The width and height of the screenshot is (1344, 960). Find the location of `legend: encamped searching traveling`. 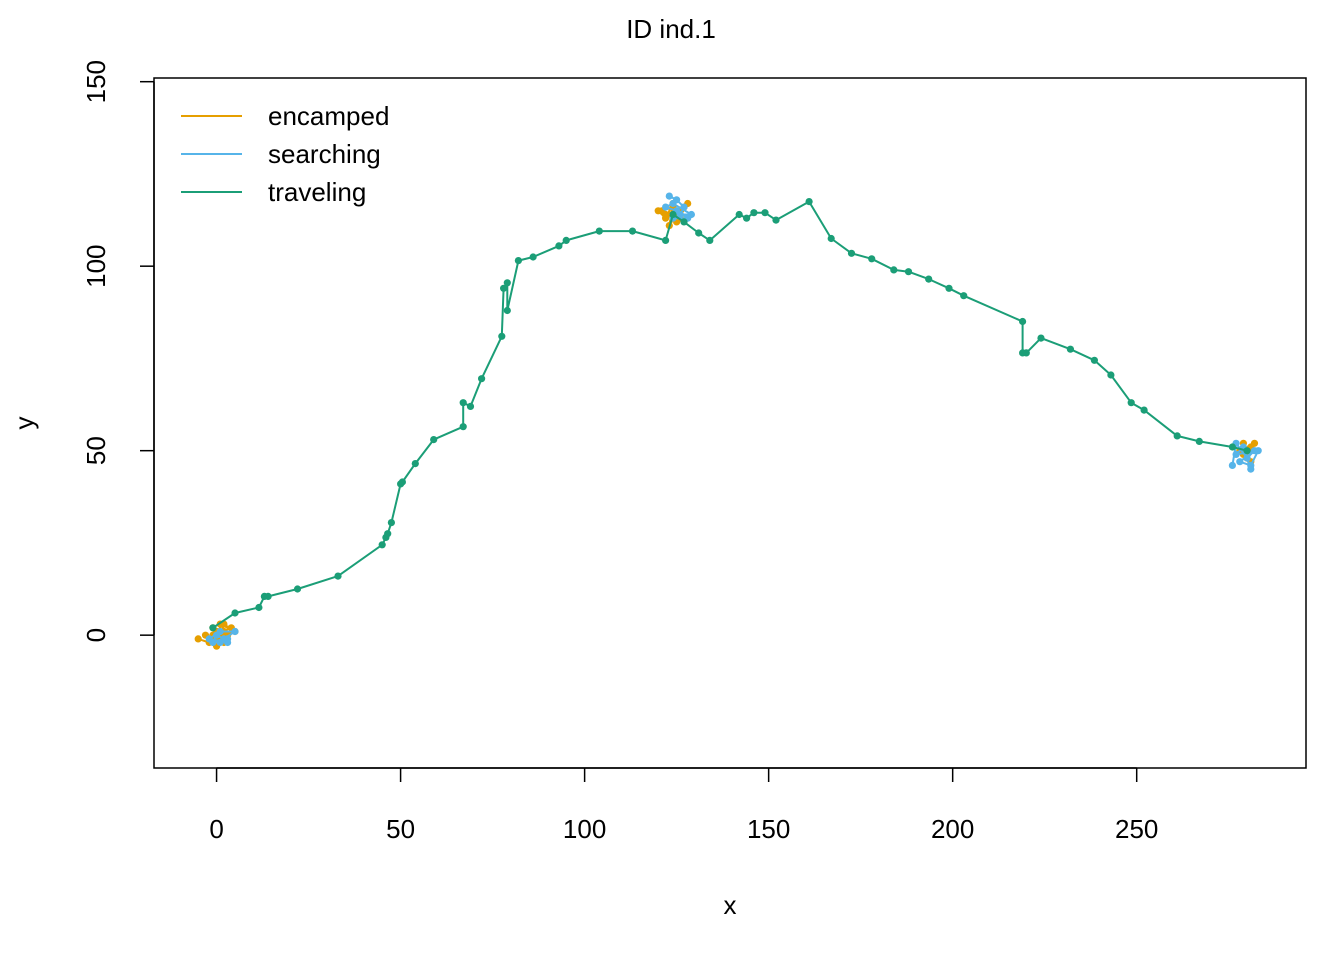

legend: encamped searching traveling is located at coordinates (303, 157).